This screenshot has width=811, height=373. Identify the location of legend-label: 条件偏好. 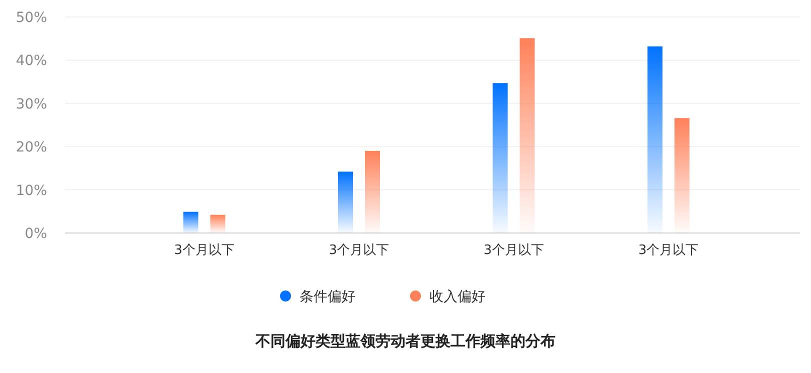
(328, 297).